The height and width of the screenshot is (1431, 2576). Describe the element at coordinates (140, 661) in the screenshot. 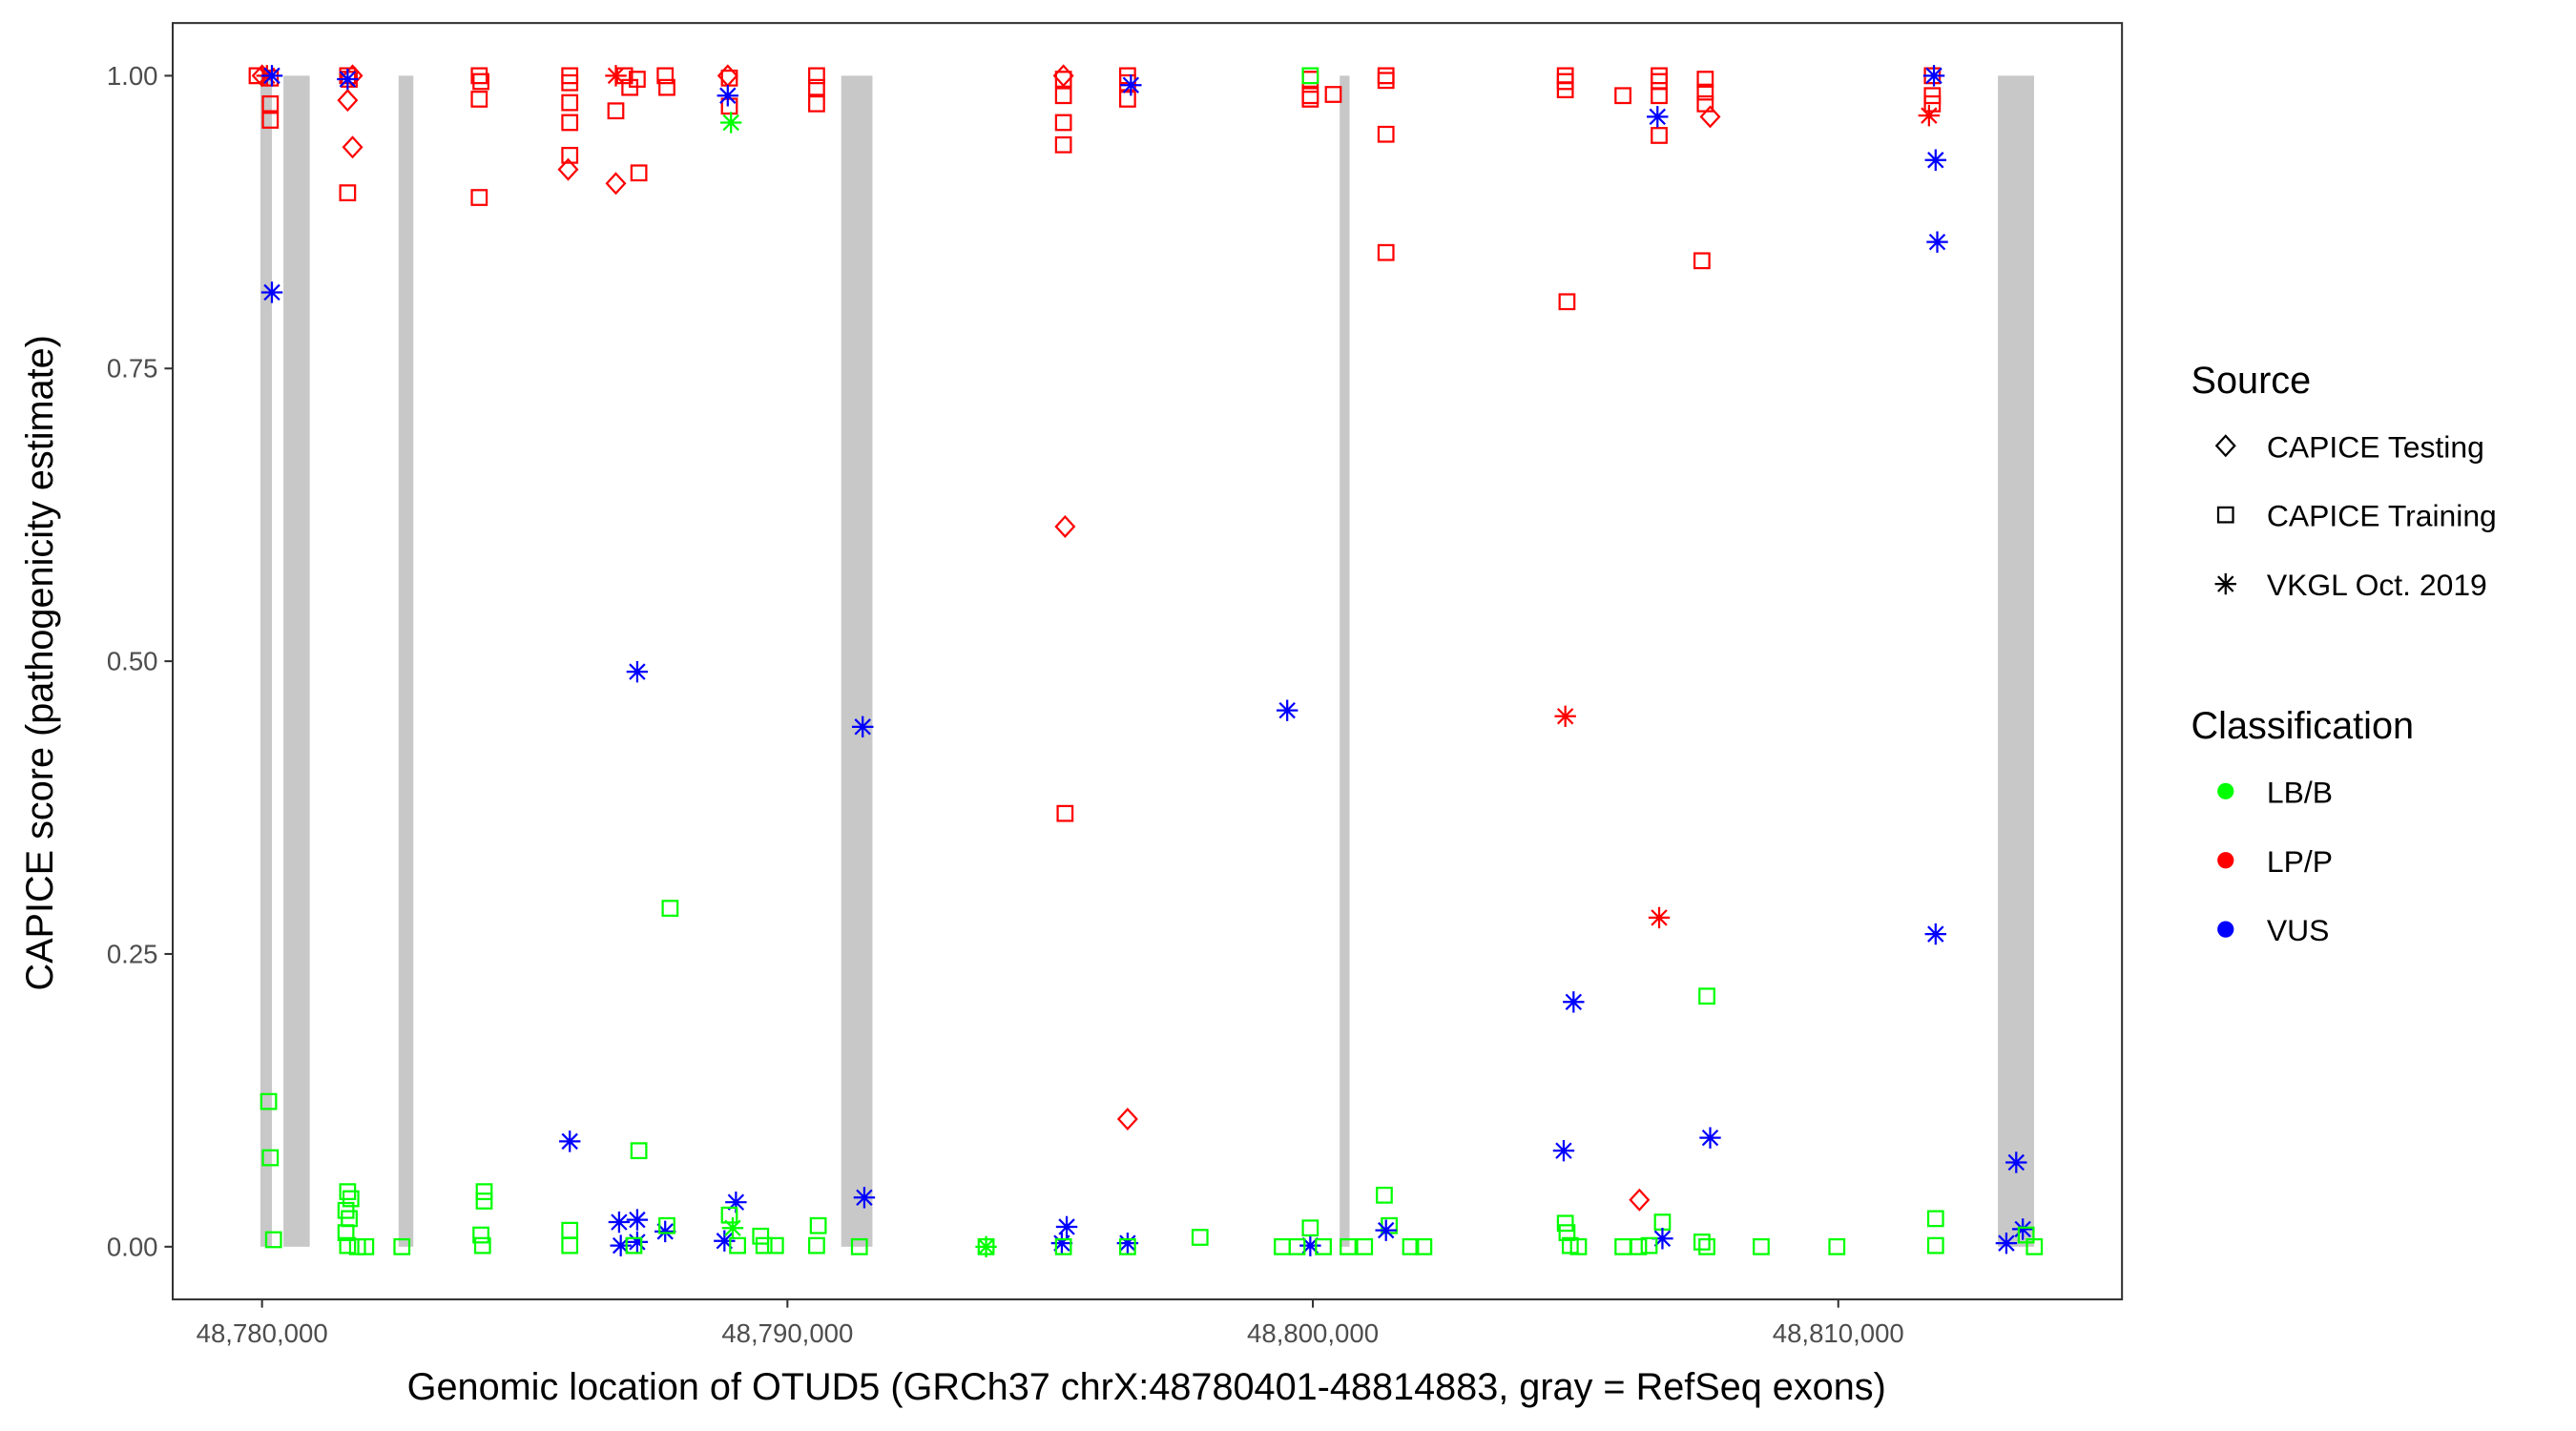

I see `y-axis: 0.00 0.25 0.50 0.75 1.00` at that location.